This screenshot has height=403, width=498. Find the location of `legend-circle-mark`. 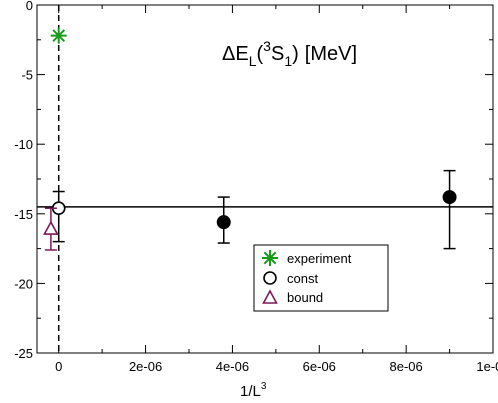

legend-circle-mark is located at coordinates (270, 278).